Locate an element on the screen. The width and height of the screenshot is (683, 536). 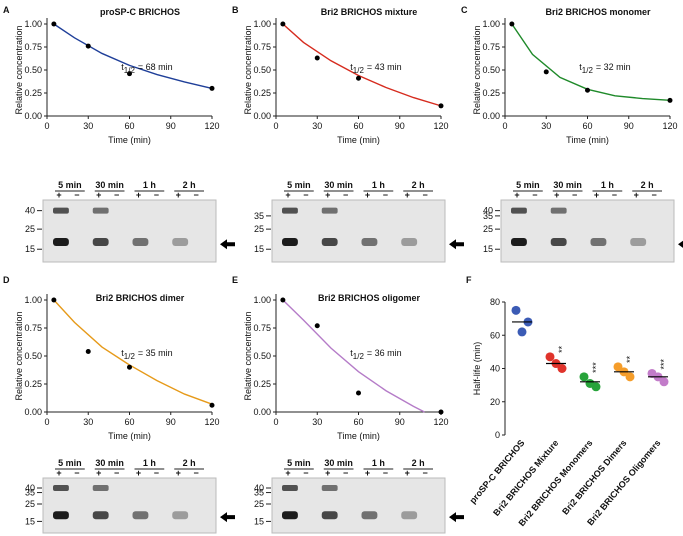
chart-title: proSP-C BRICHOS is located at coordinates (140, 12).